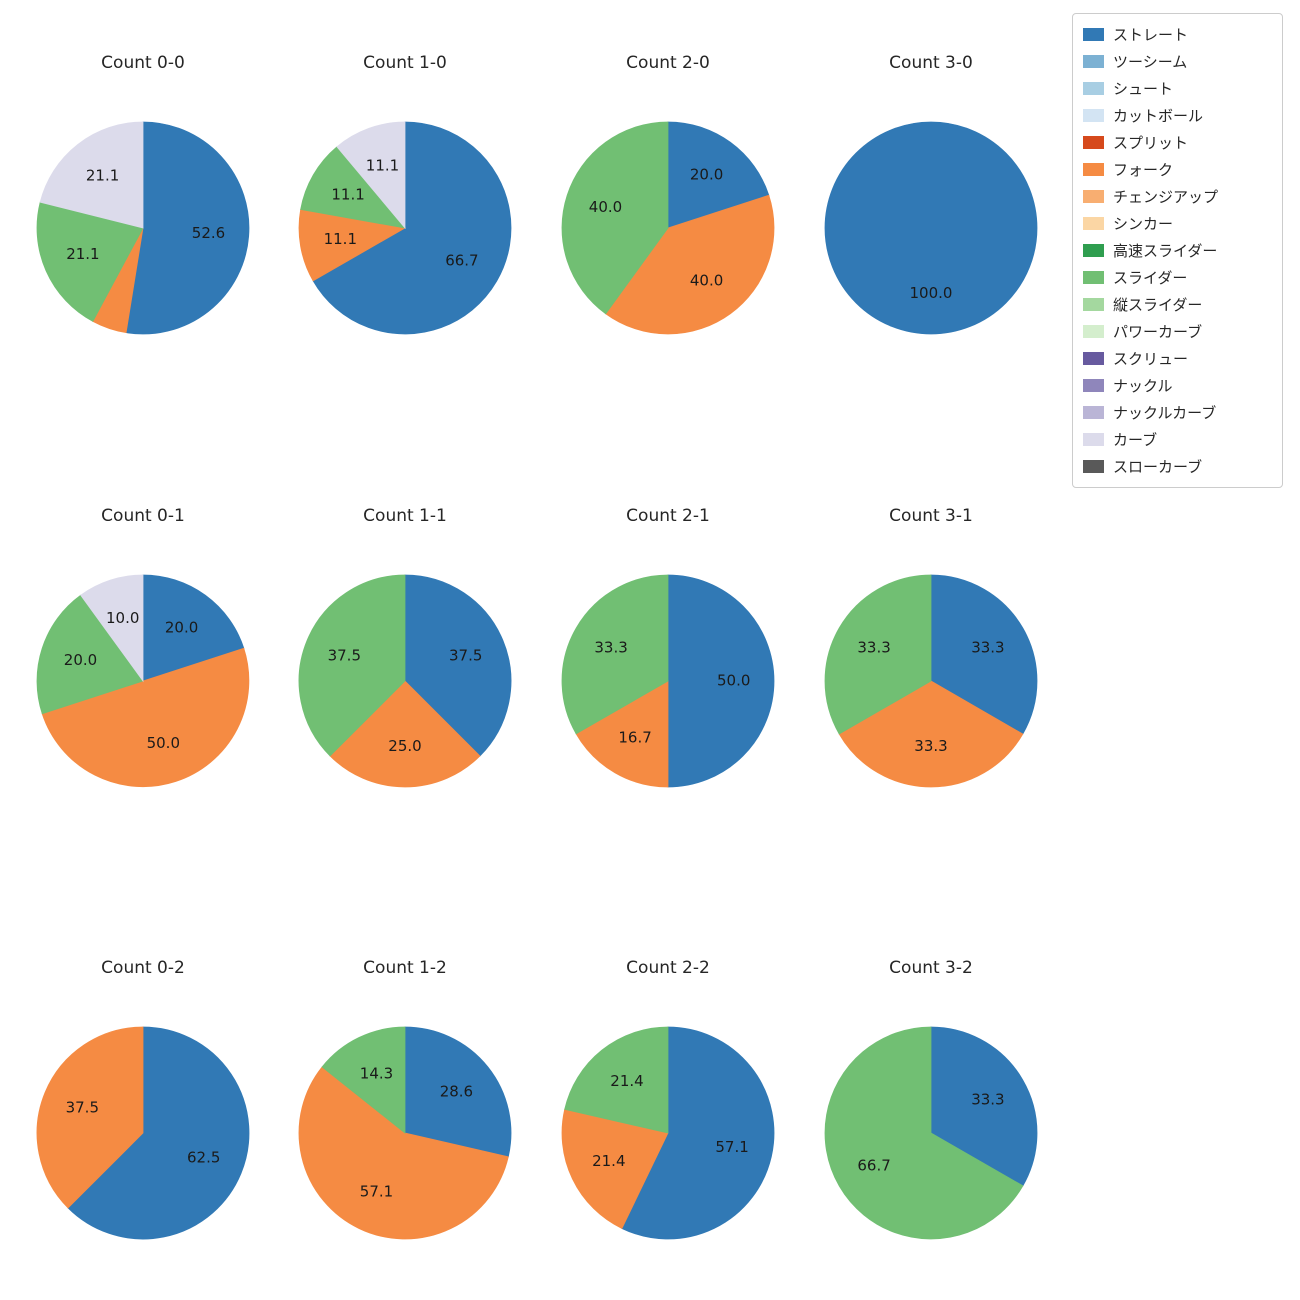  I want to click on chart-title: Count 0-2, so click(143, 968).